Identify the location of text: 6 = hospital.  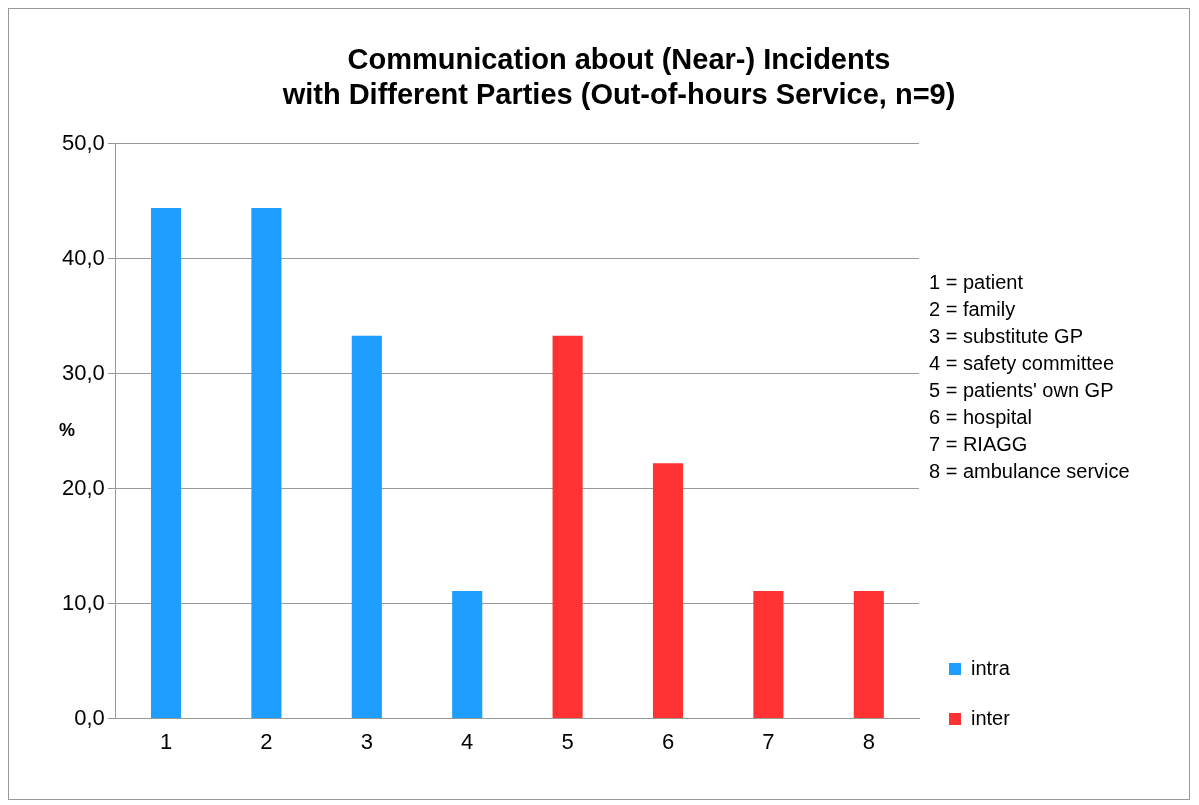
(980, 417).